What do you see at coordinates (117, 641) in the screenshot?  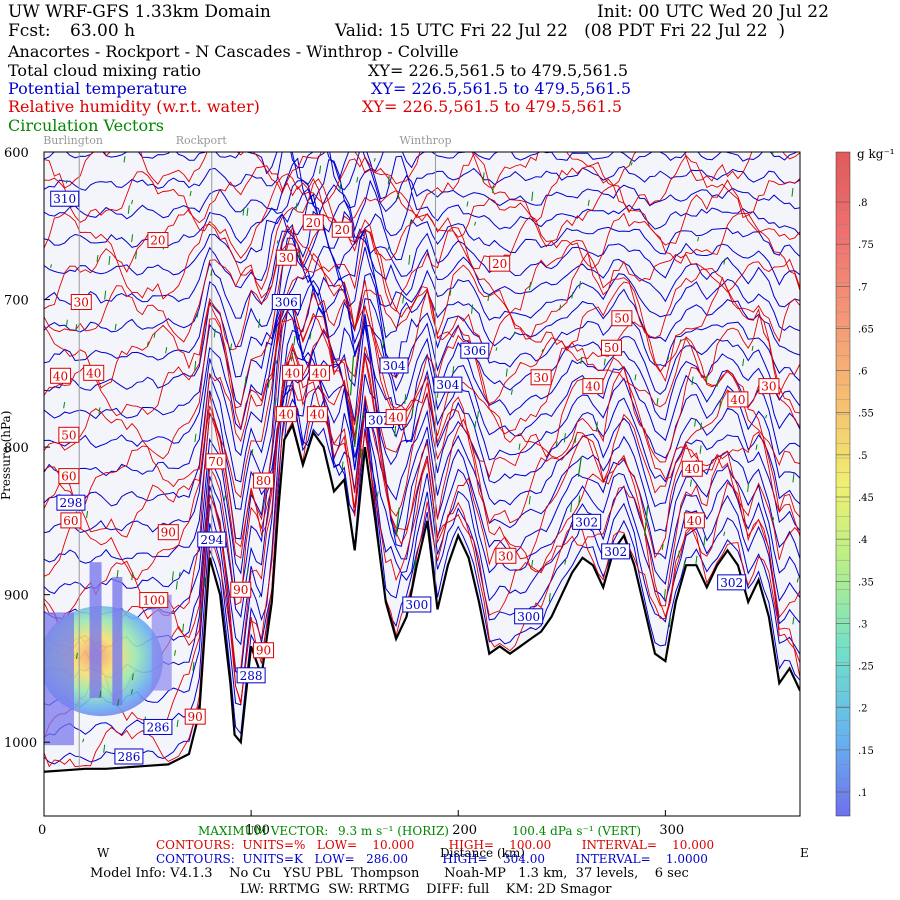 I see `cloud-column` at bounding box center [117, 641].